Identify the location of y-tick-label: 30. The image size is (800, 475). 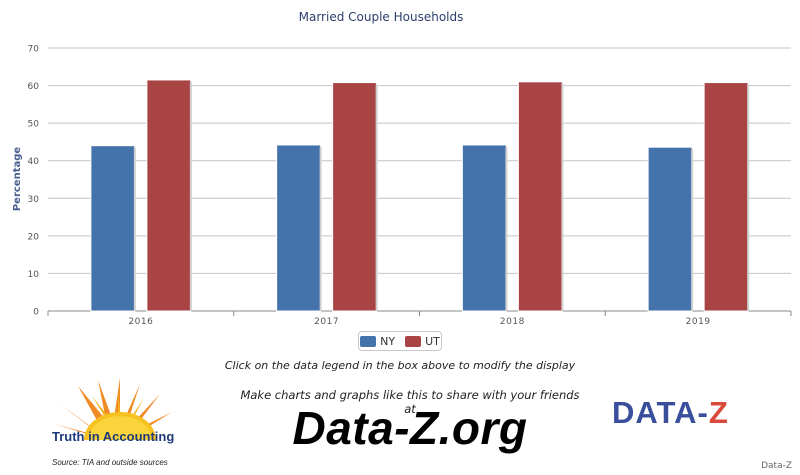
(34, 200).